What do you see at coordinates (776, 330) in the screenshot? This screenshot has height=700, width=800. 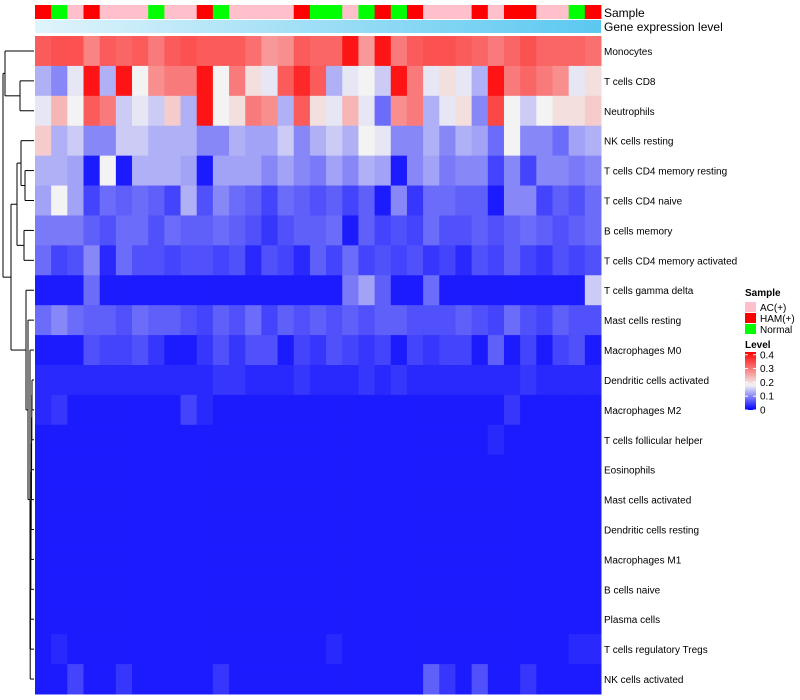 I see `sample-legend-label: Normal` at bounding box center [776, 330].